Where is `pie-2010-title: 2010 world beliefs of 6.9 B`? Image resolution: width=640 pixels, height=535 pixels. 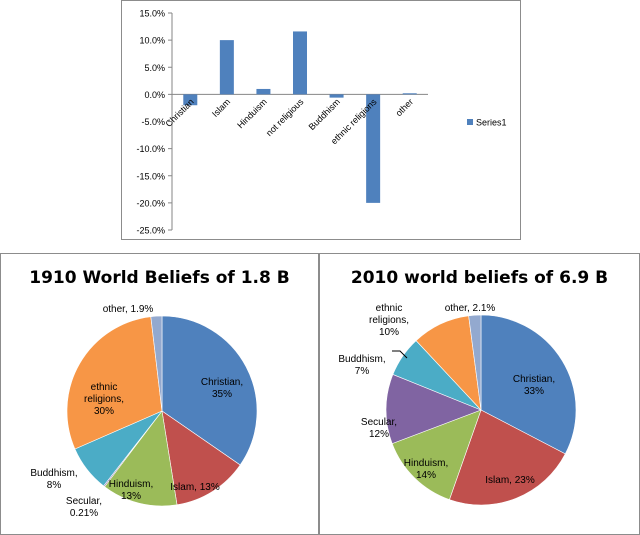 pie-2010-title: 2010 world beliefs of 6.9 B is located at coordinates (479, 278).